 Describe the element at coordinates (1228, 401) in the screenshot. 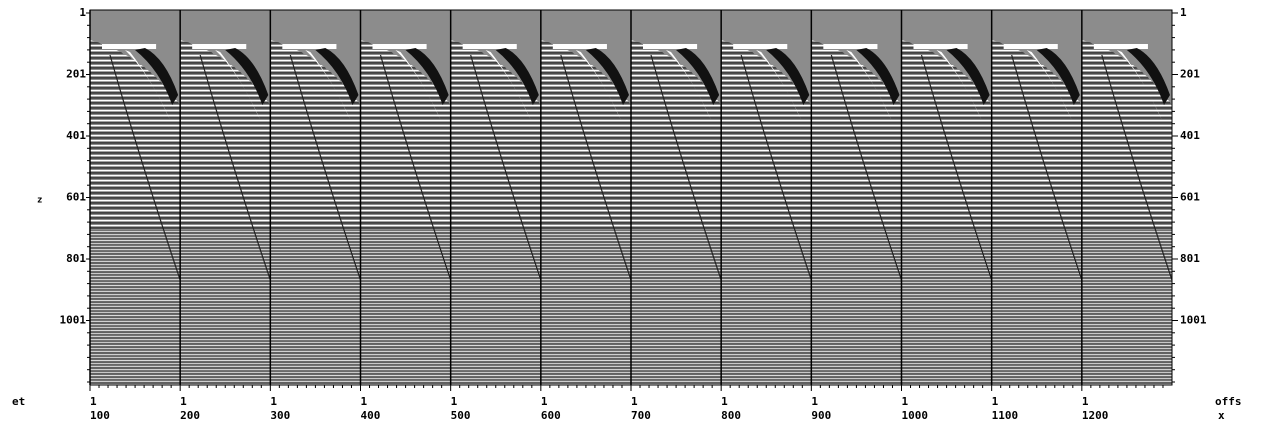

I see `bottom-right-label: offs` at that location.